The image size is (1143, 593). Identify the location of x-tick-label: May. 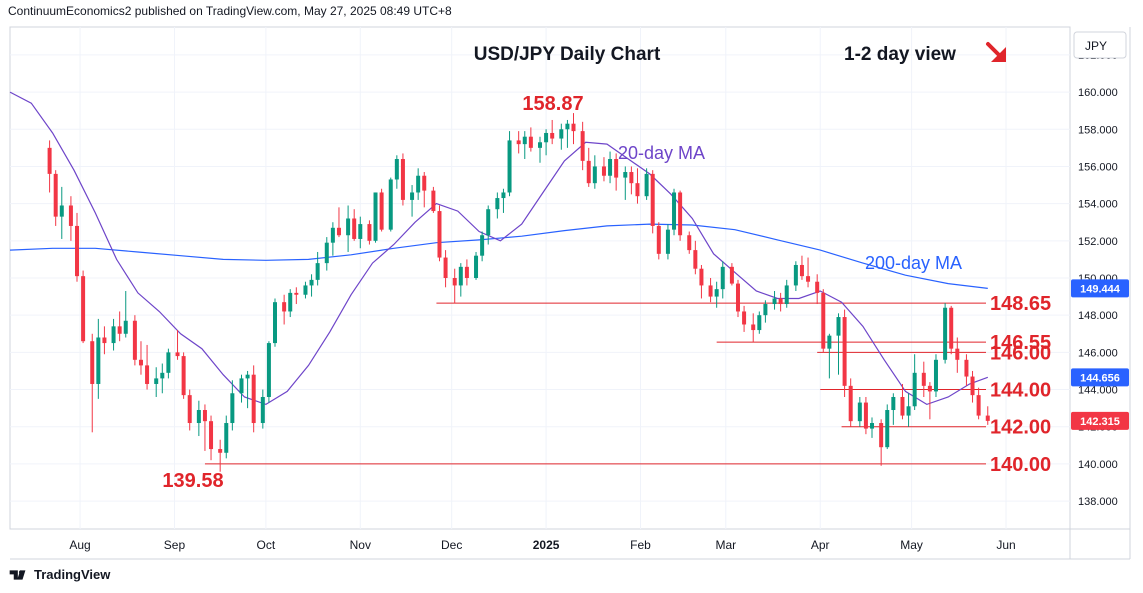
(911, 545).